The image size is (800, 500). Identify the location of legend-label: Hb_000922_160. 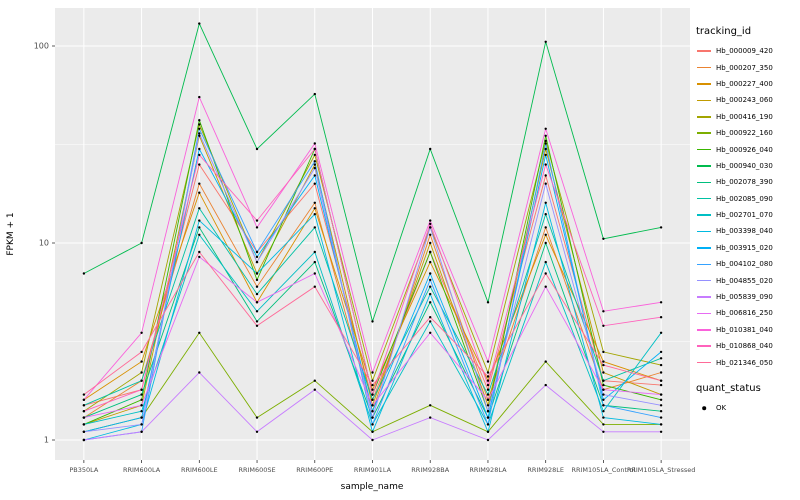
(744, 133).